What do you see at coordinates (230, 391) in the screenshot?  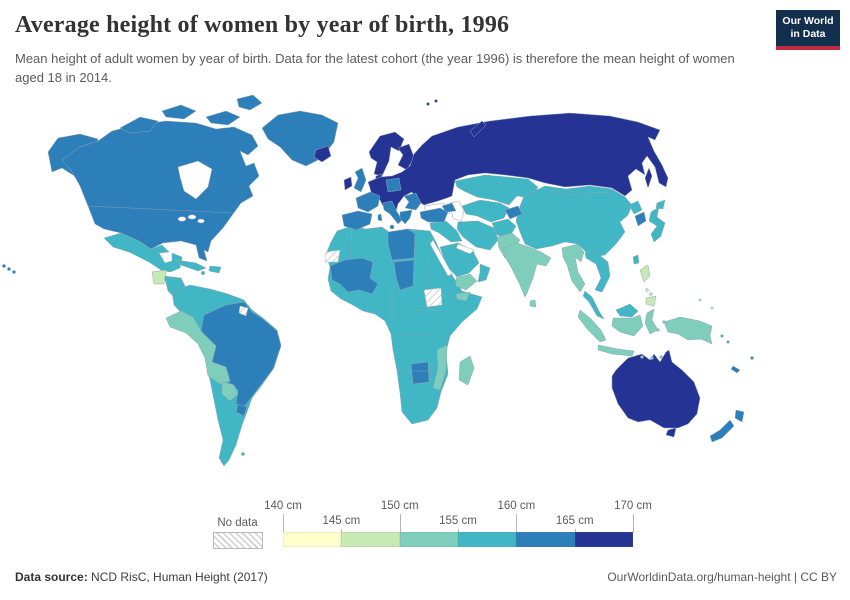 I see `map-region-paraguay` at bounding box center [230, 391].